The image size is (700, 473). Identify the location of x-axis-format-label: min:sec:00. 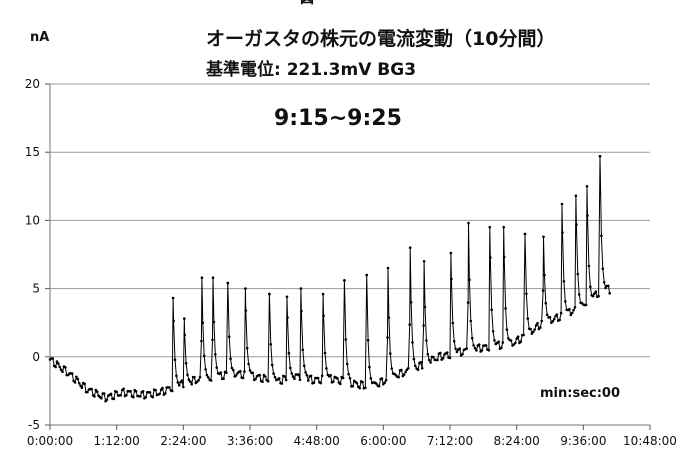
(580, 393).